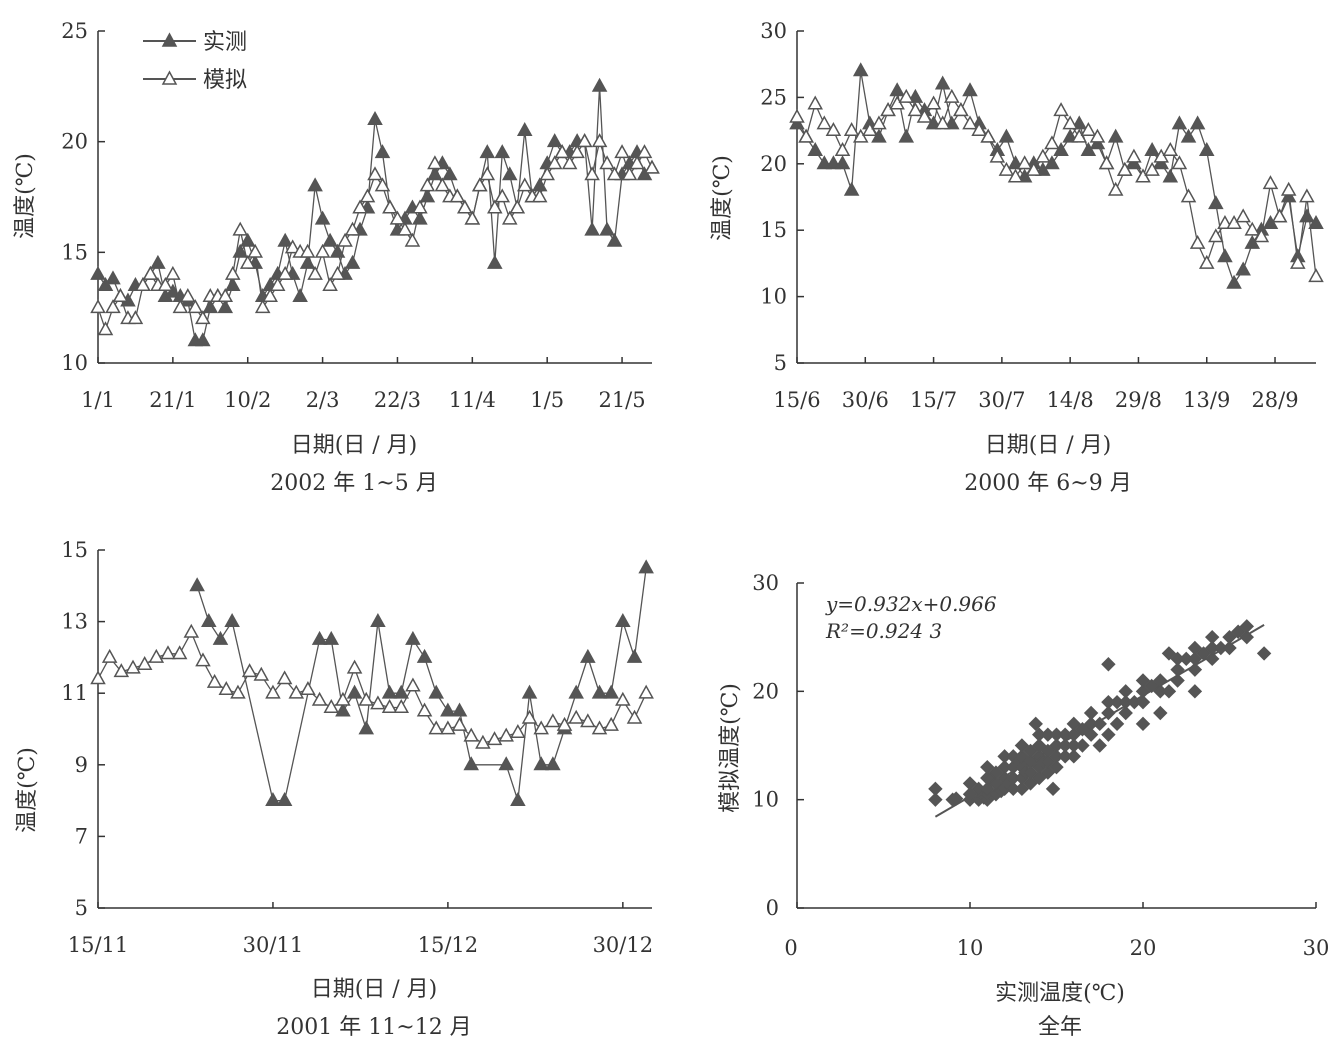 The image size is (1336, 1048). Describe the element at coordinates (74, 31) in the screenshot. I see `p0-ytick-label-3: 25` at that location.